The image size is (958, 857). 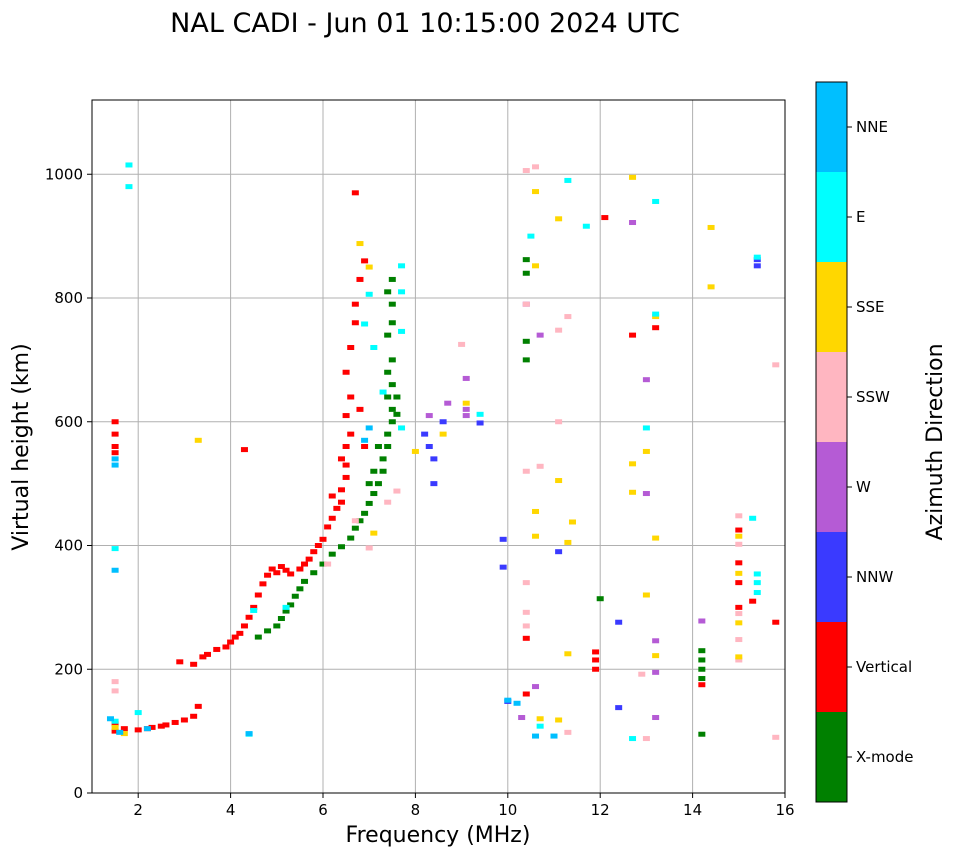 I want to click on y-axis-label: Virtual height (km), so click(x=21, y=446).